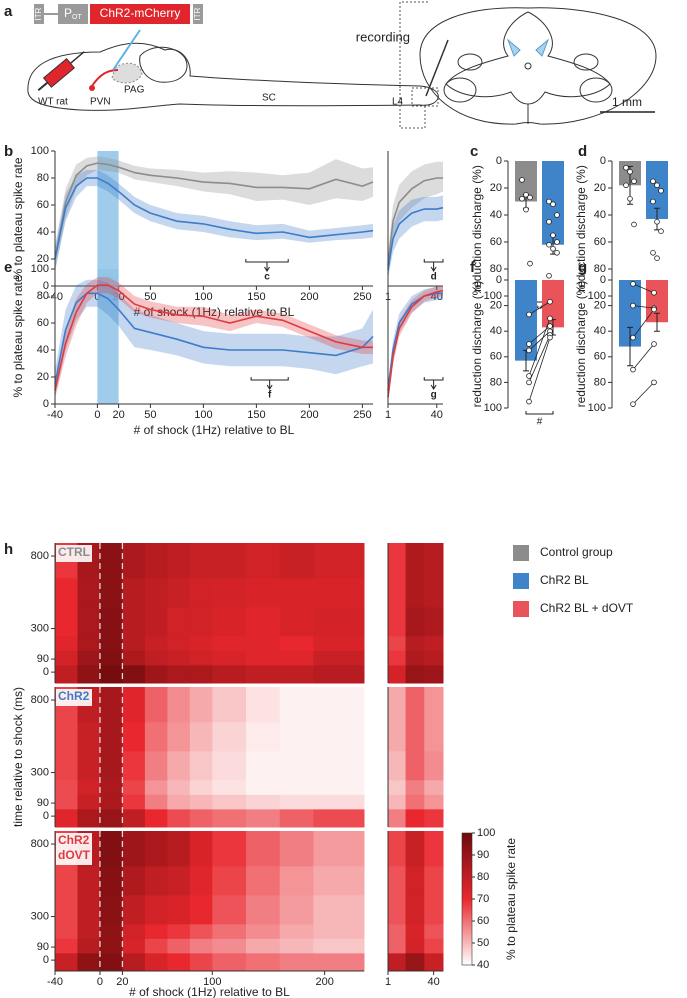 Image resolution: width=687 pixels, height=998 pixels. I want to click on y-tick-label: 90, so click(43, 803).